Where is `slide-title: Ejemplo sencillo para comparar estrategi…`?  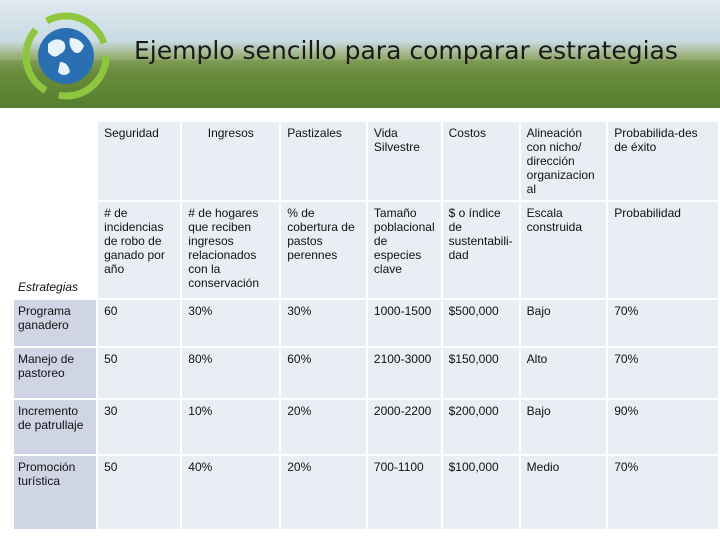
slide-title: Ejemplo sencillo para comparar estrategi… is located at coordinates (406, 50).